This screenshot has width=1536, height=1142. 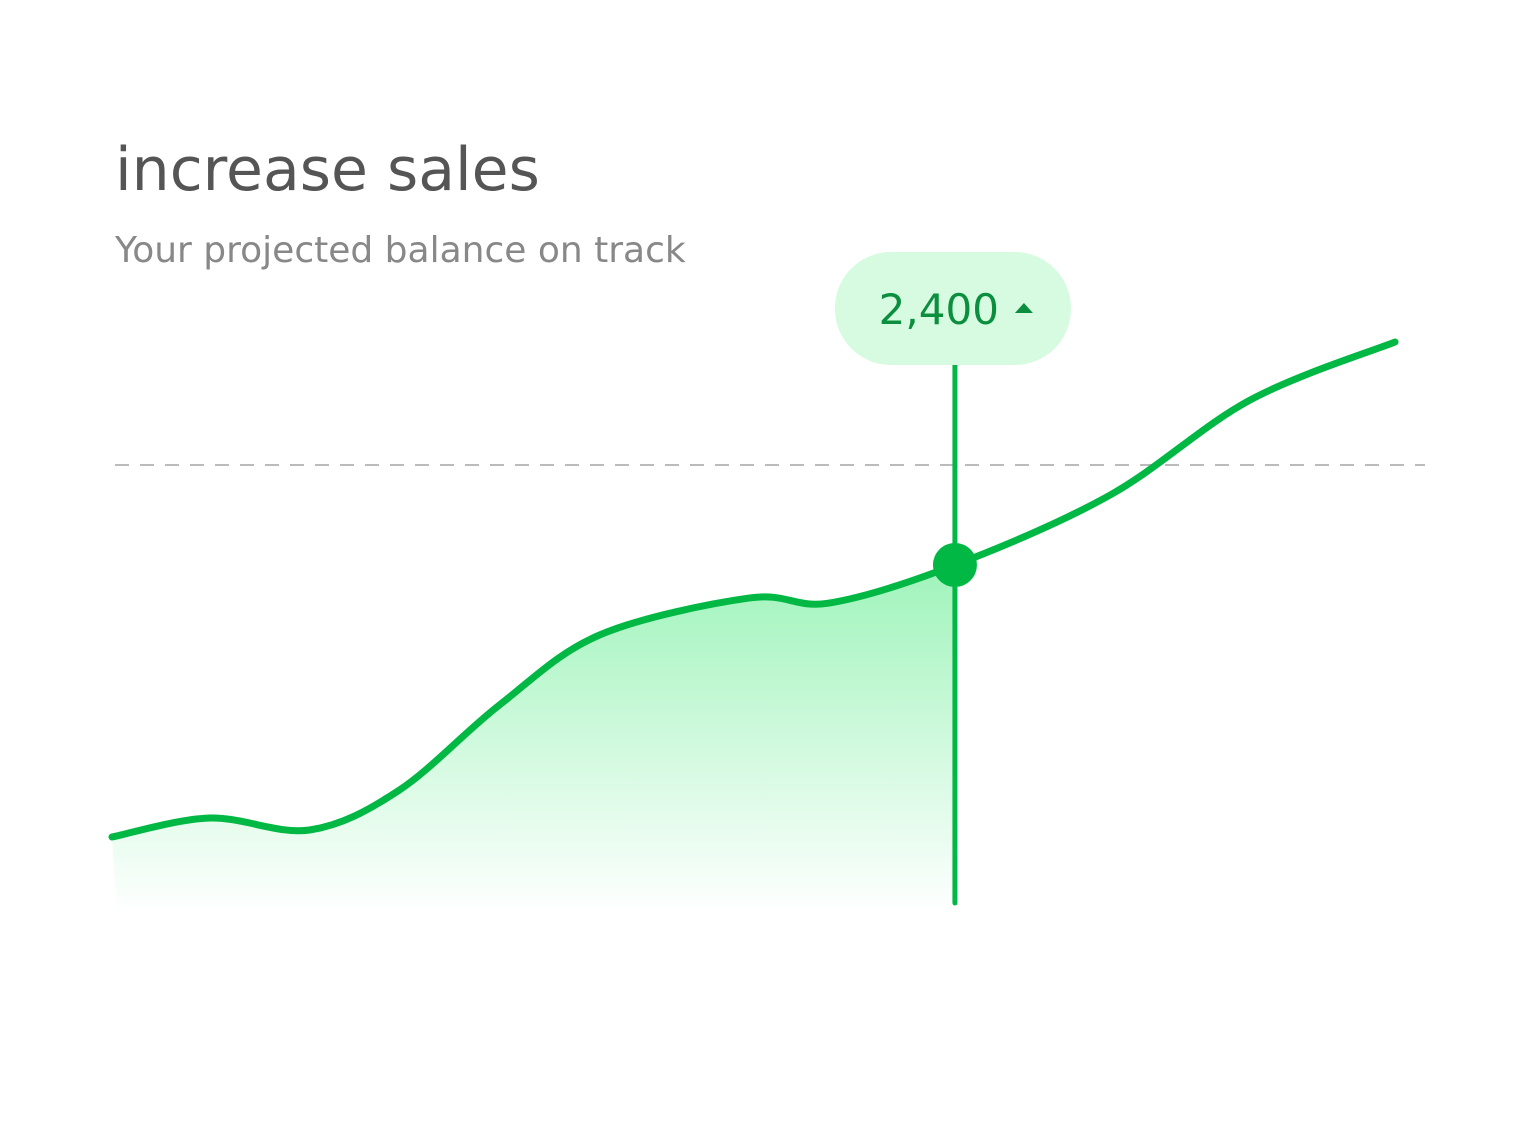 I want to click on highlight-point, so click(x=954, y=565).